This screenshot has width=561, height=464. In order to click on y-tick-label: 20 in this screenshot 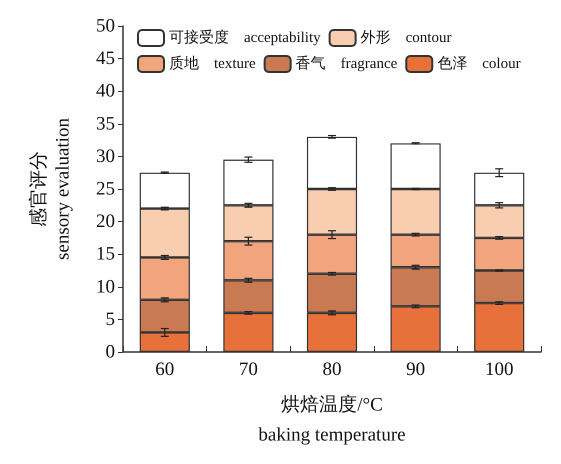, I will do `click(105, 221)`.